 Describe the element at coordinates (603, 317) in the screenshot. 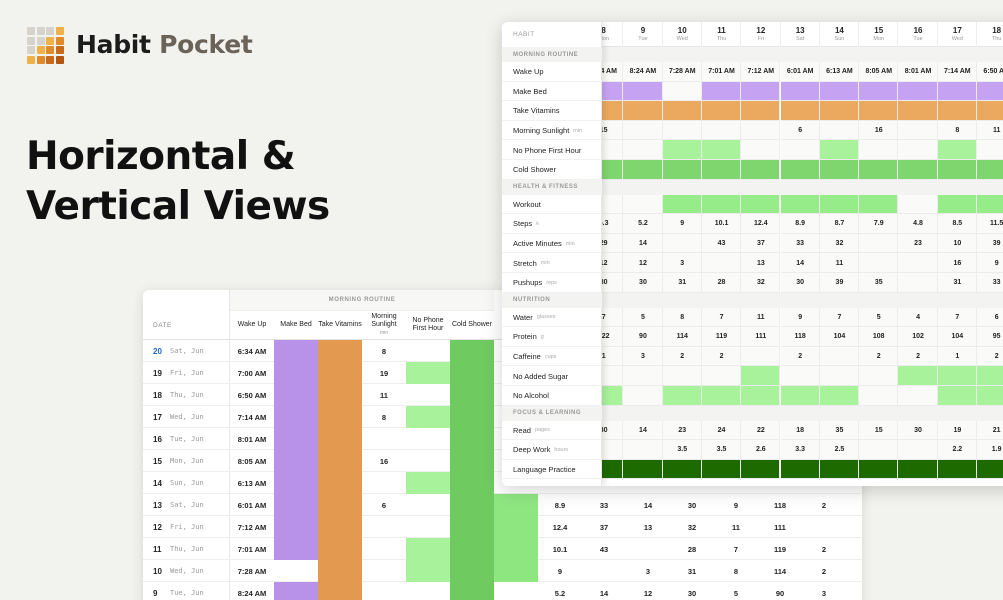

I see `habit-value: 7` at that location.